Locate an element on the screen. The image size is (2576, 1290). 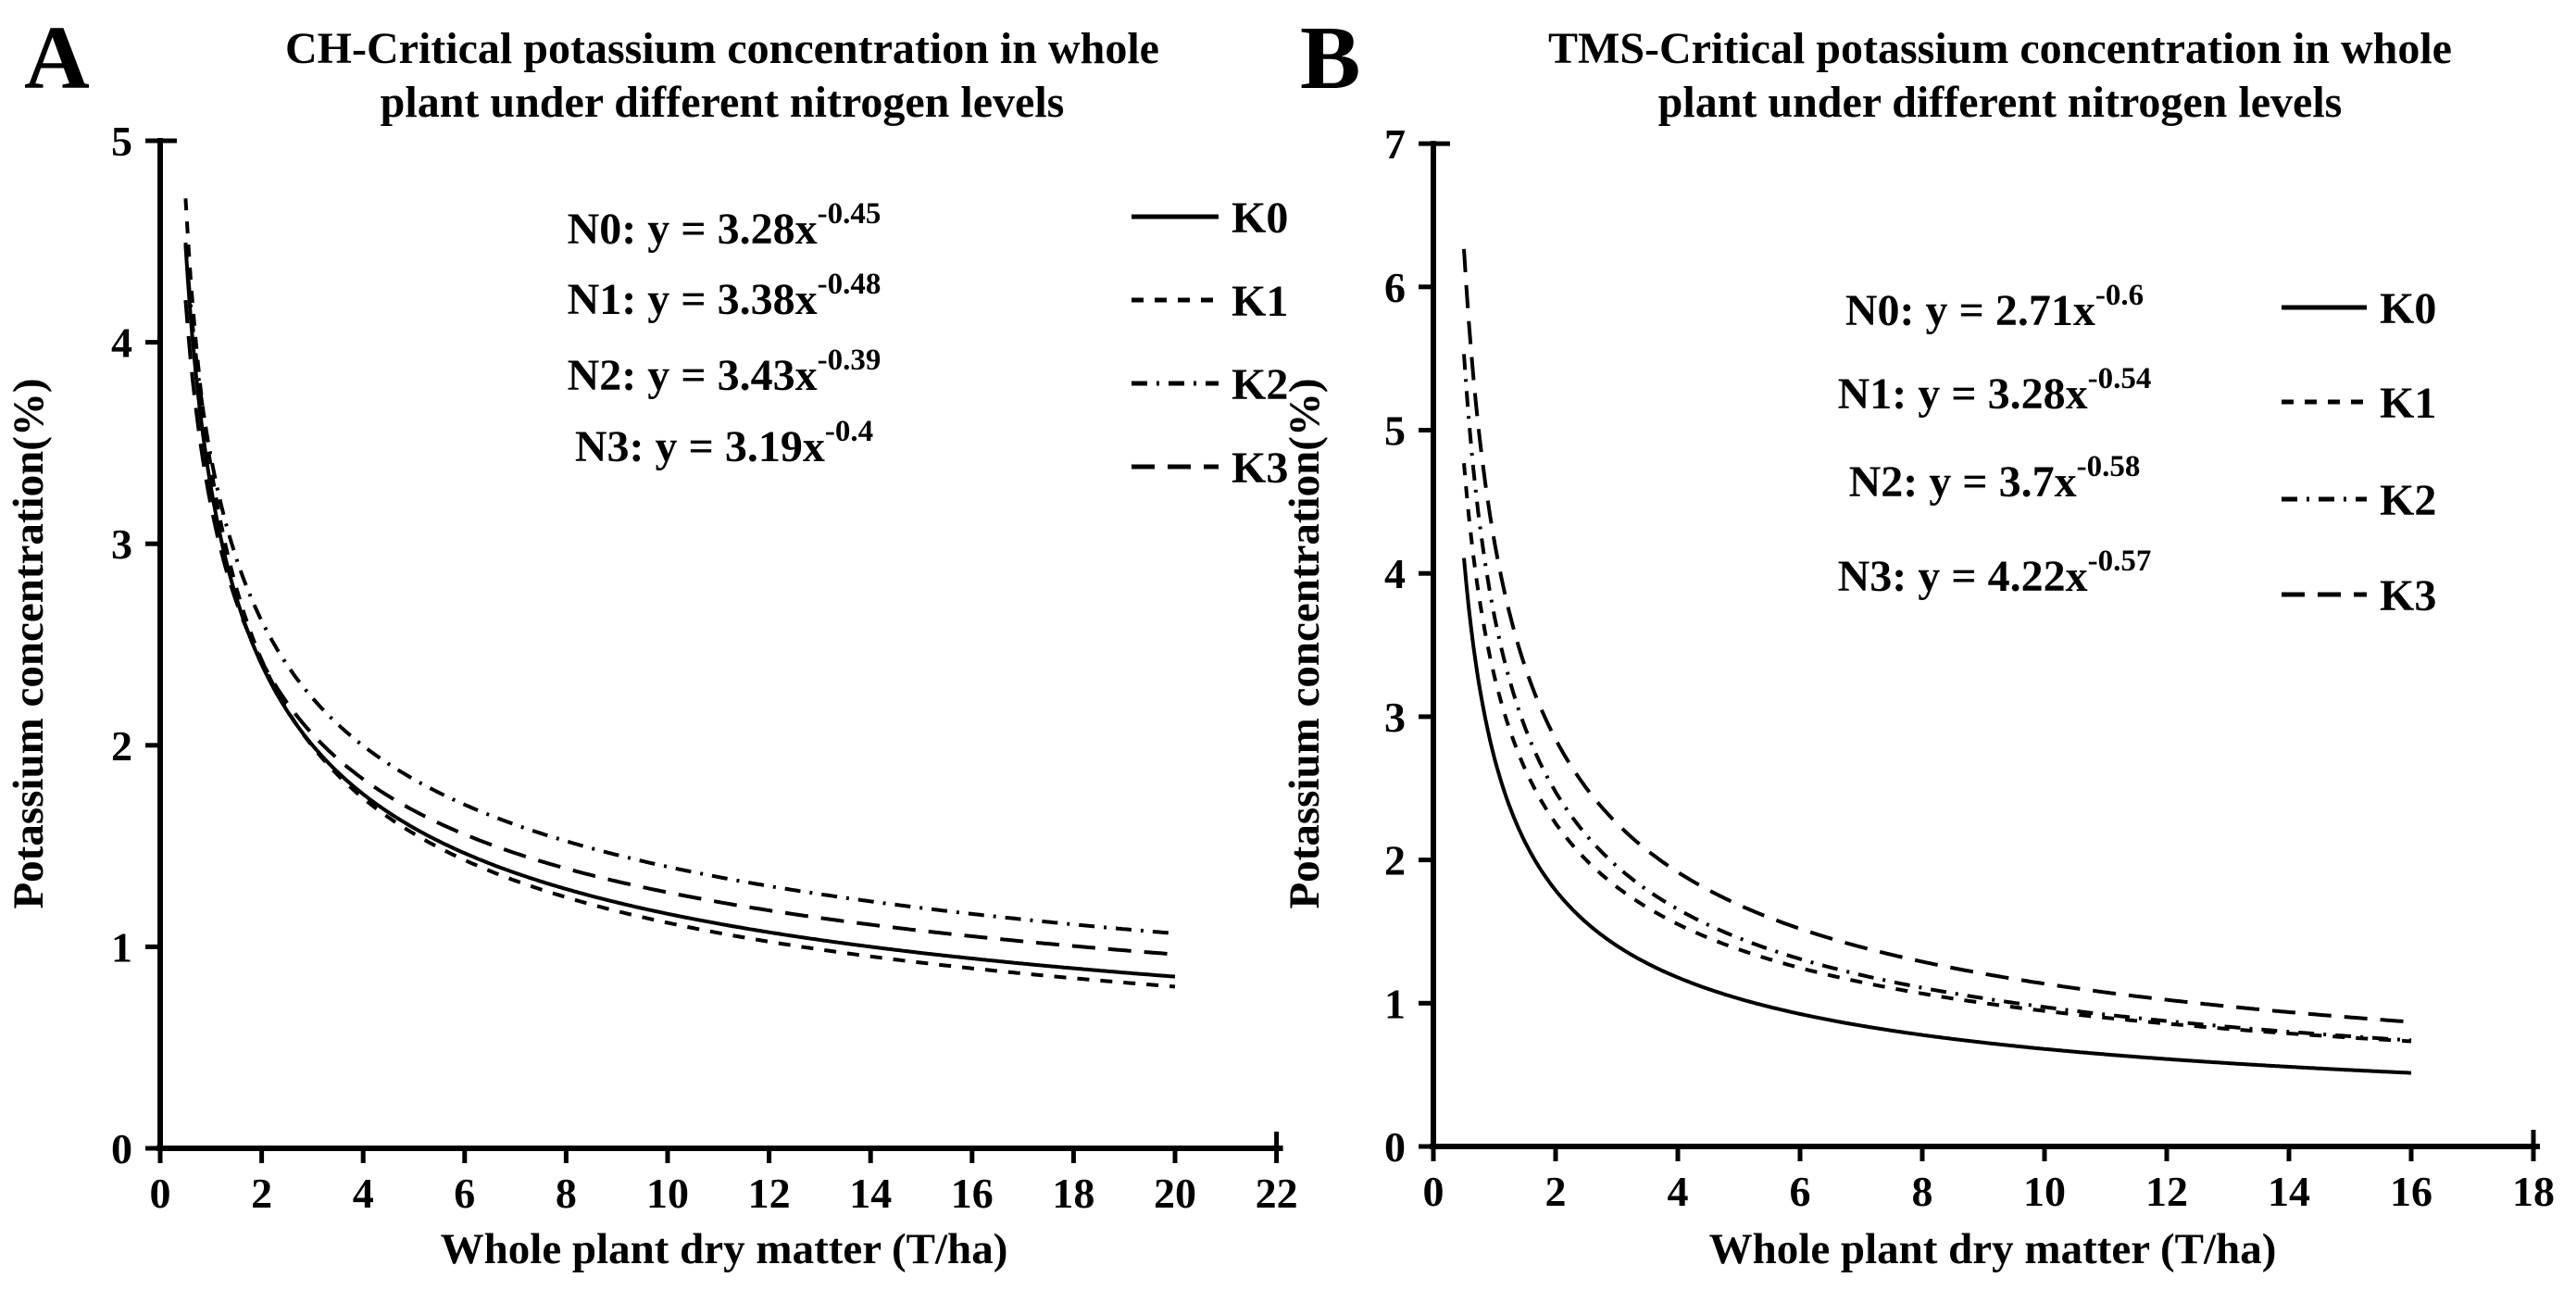
equation-K2: N2: y = 3.43x-0.39 is located at coordinates (725, 372).